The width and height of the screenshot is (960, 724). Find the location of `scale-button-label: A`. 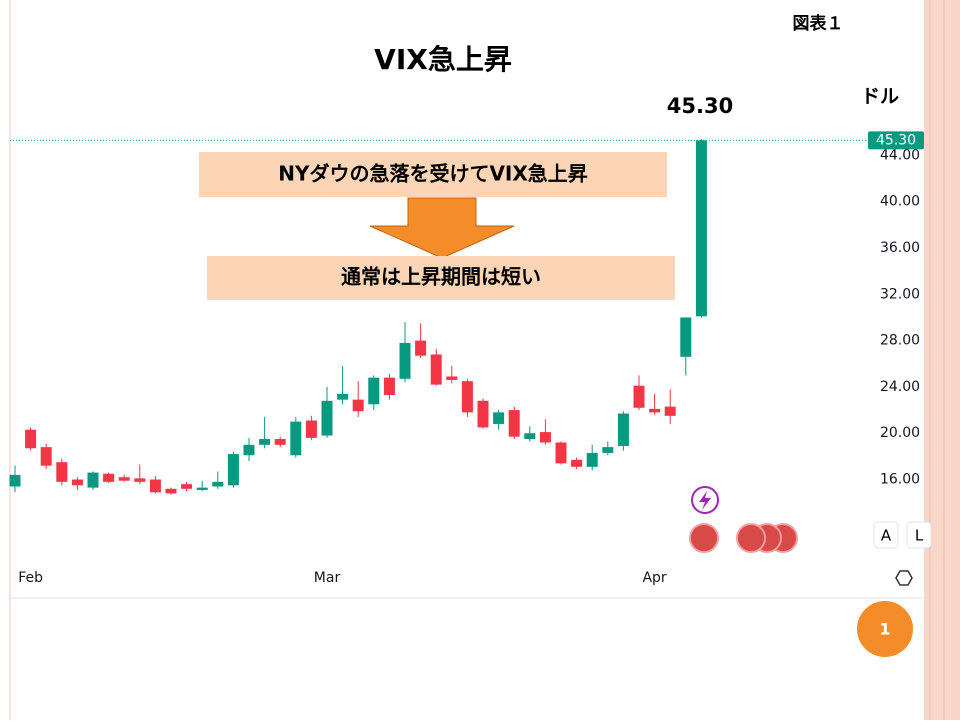

scale-button-label: A is located at coordinates (886, 536).